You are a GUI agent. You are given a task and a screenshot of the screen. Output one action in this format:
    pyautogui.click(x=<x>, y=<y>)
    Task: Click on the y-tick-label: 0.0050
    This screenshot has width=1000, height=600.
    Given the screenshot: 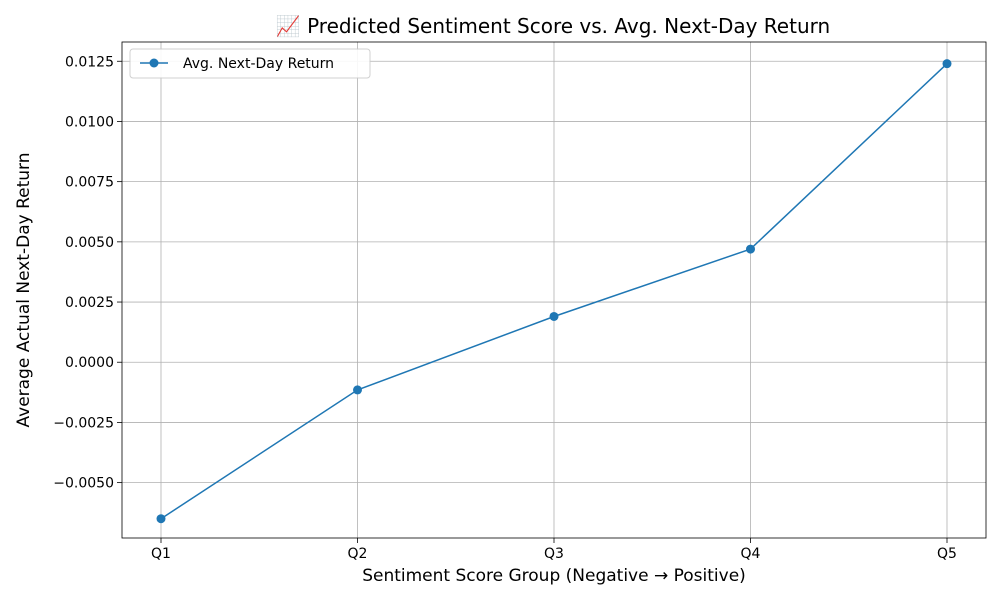 What is the action you would take?
    pyautogui.click(x=89, y=243)
    